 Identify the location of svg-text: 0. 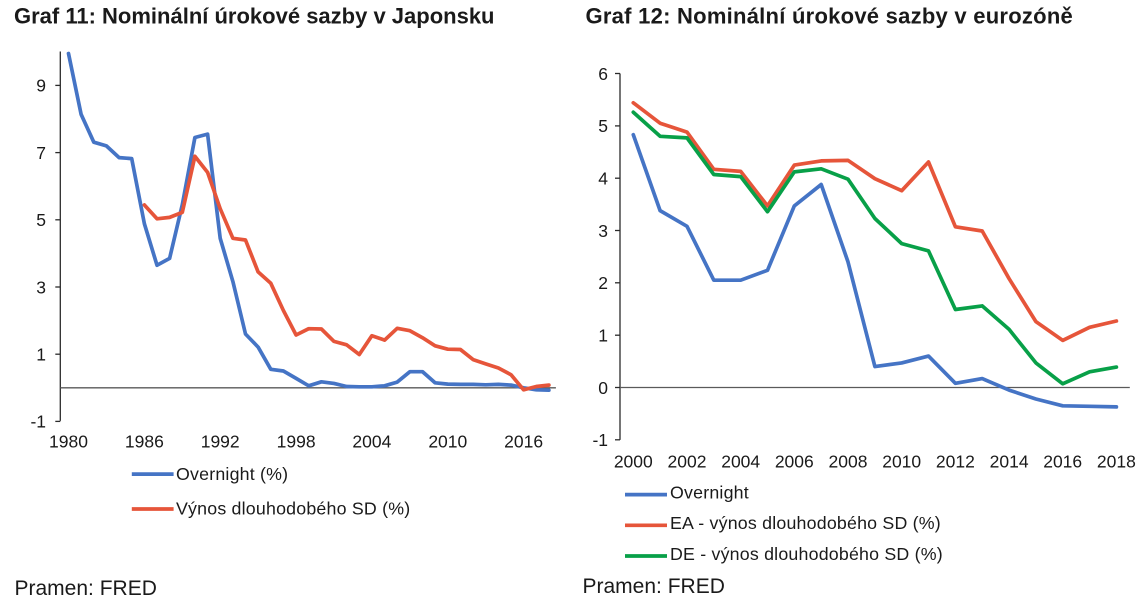
(603, 388).